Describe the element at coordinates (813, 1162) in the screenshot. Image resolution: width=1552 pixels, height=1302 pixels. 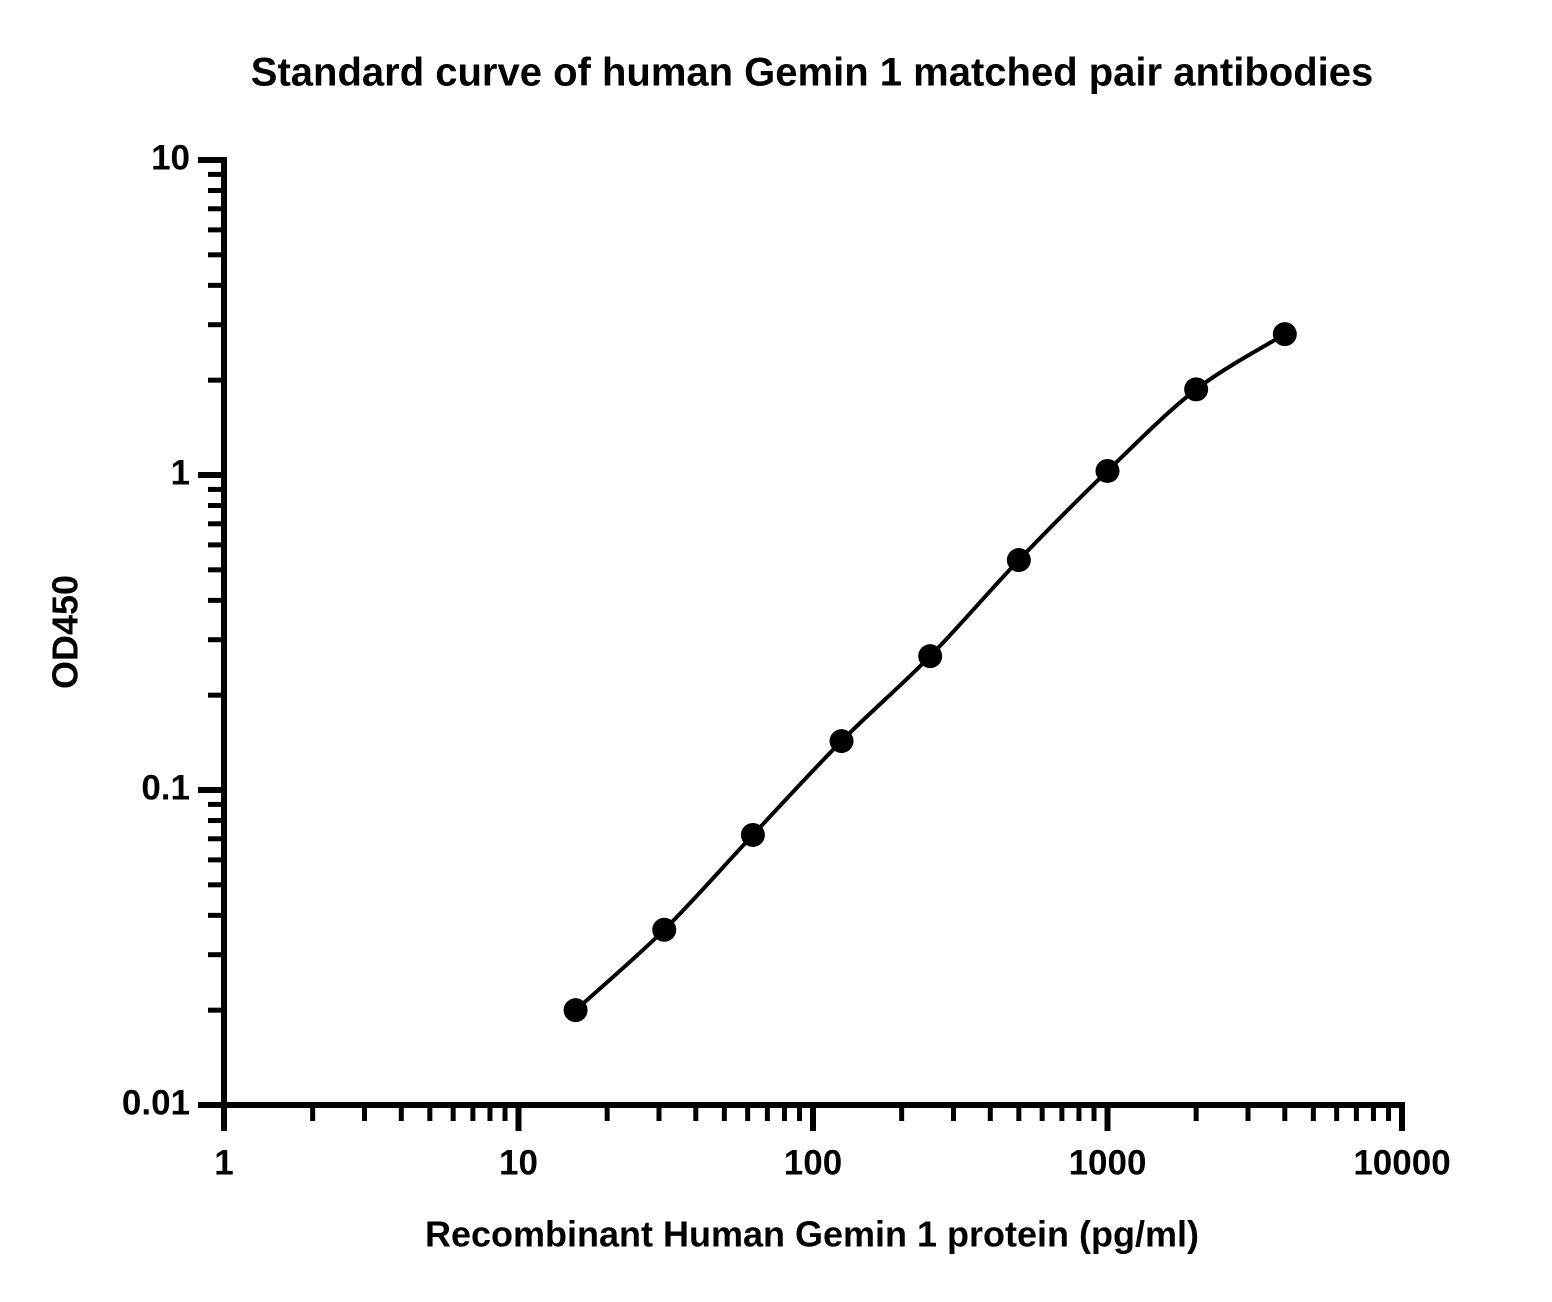
I see `x-tick-label: 100` at that location.